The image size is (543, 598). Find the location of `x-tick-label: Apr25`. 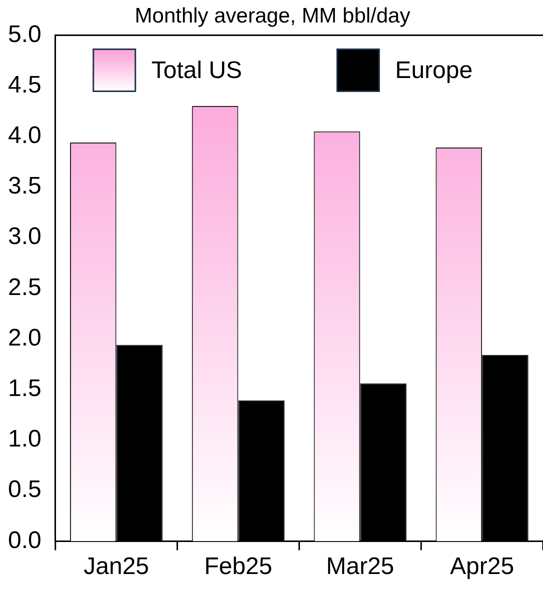

x-tick-label: Apr25 is located at coordinates (482, 566).